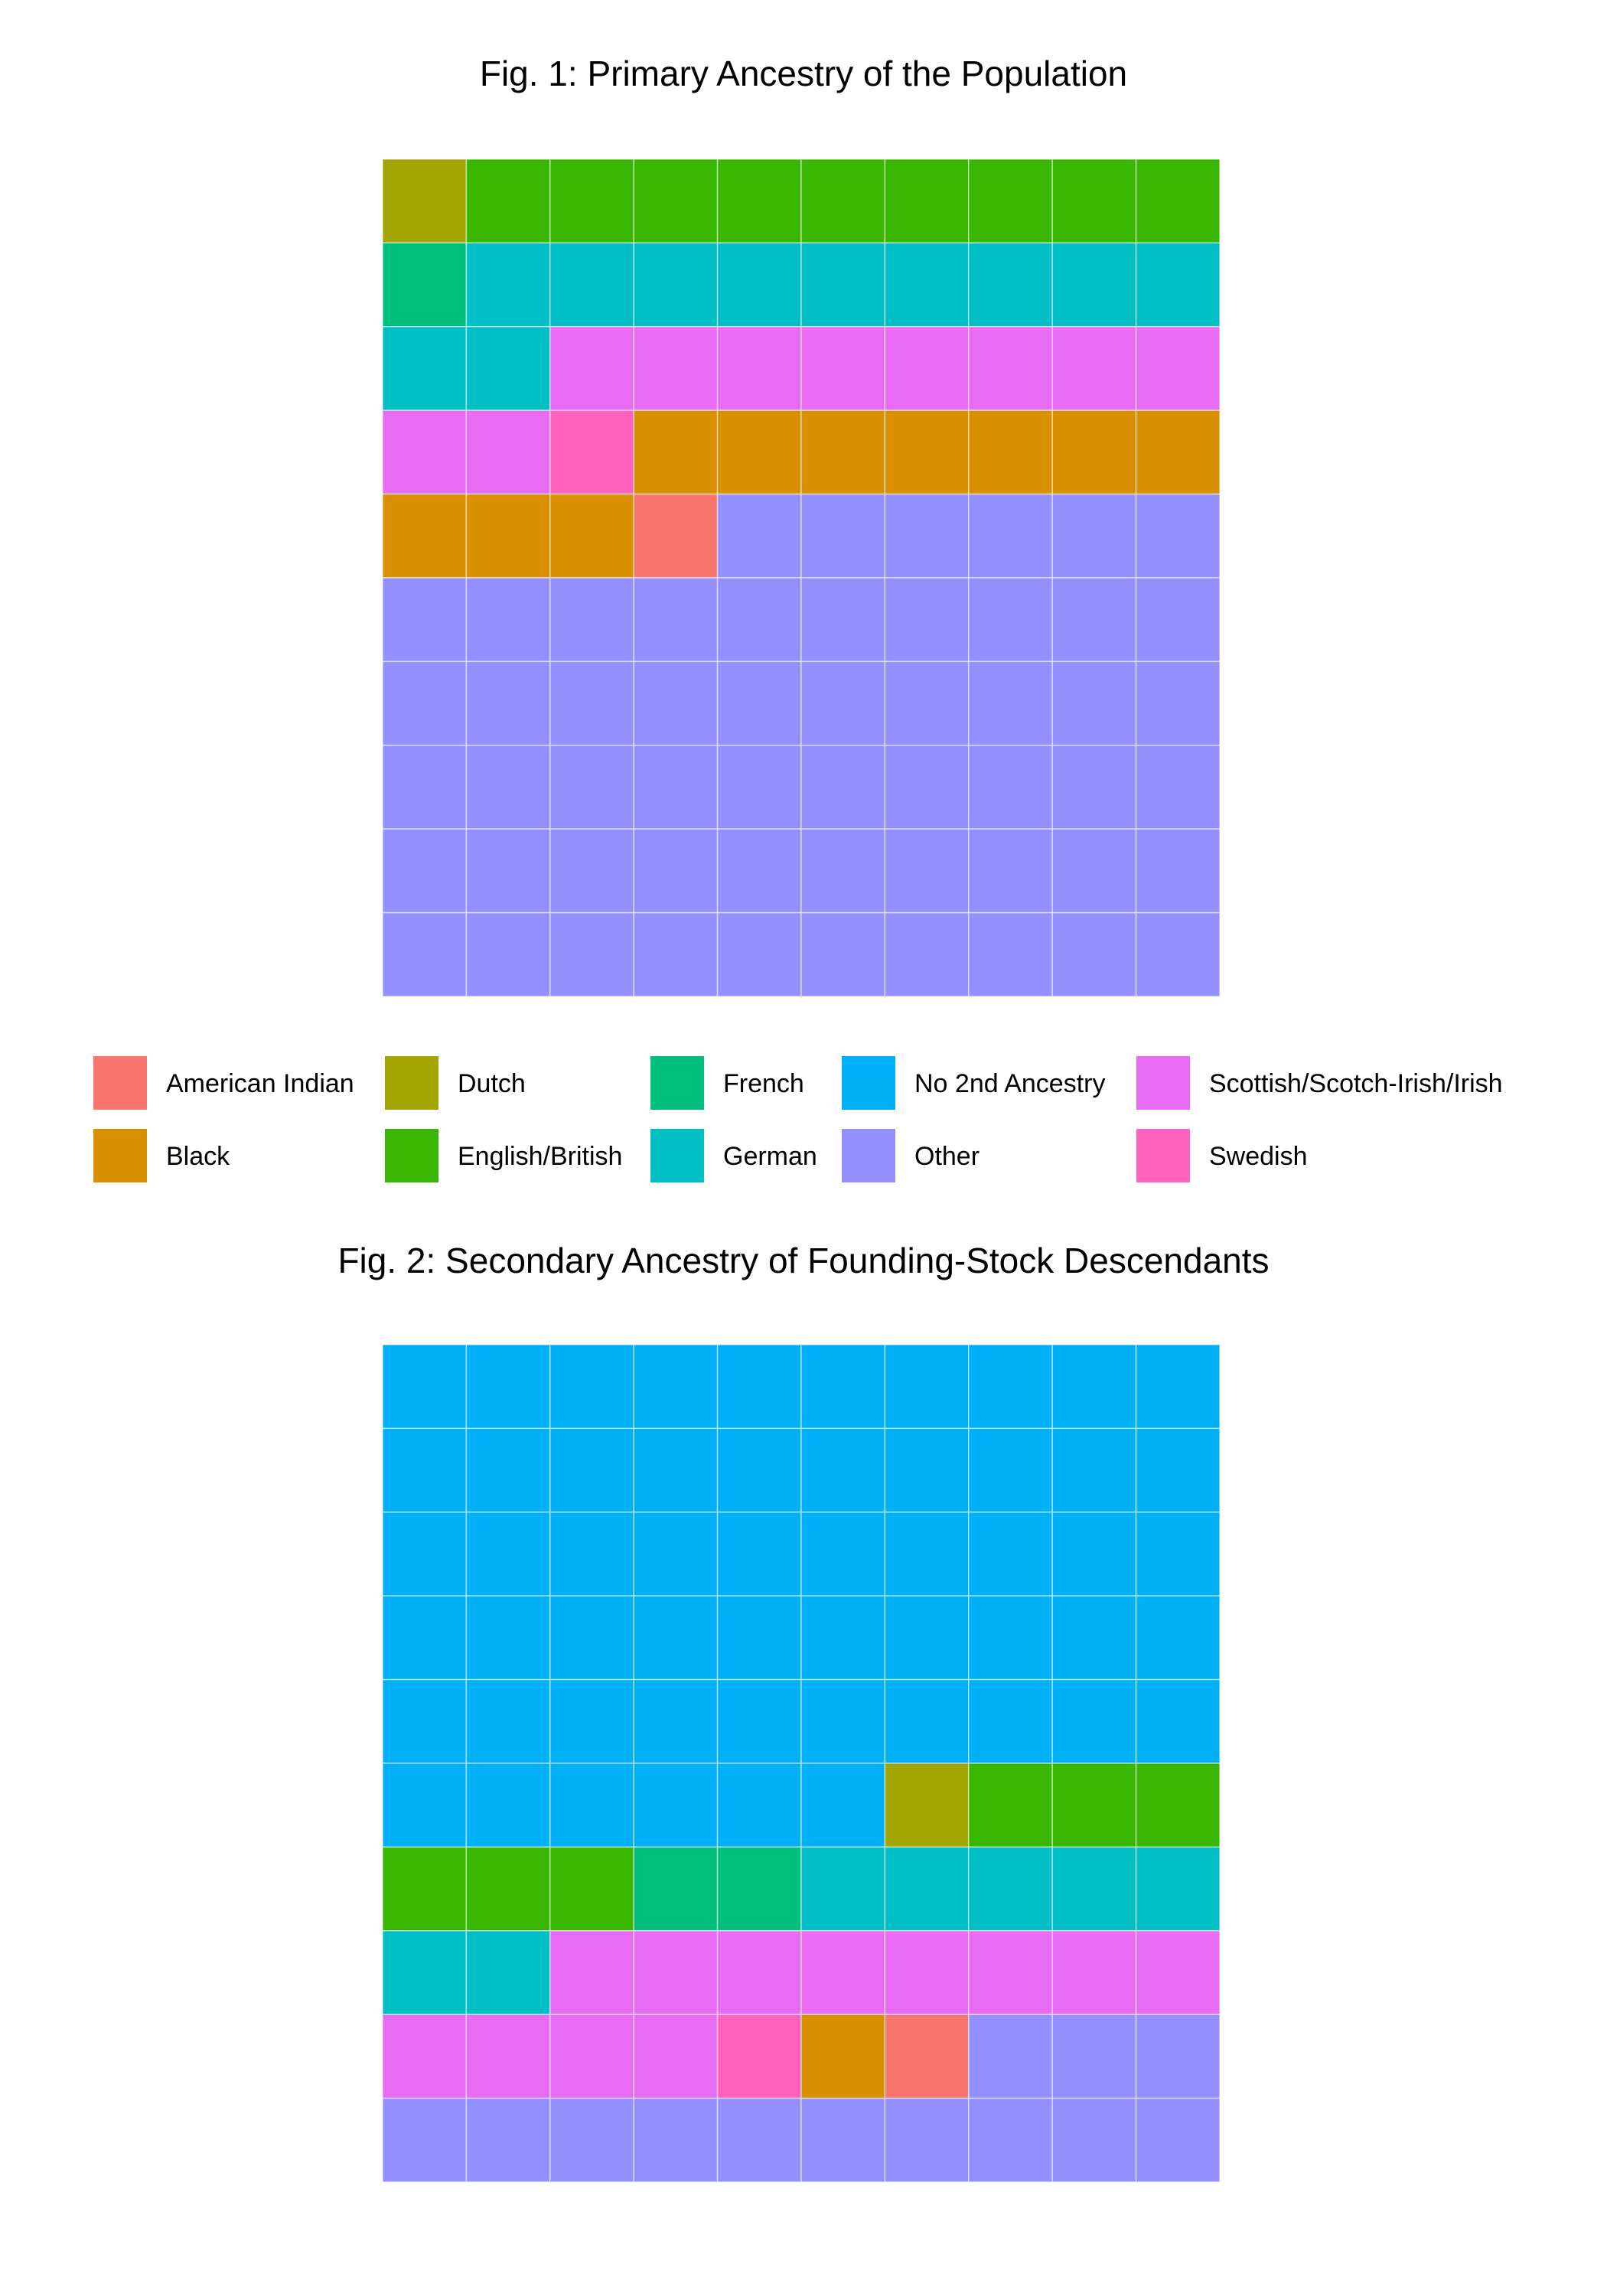  Describe the element at coordinates (868, 1155) in the screenshot. I see `legend-key-other` at that location.